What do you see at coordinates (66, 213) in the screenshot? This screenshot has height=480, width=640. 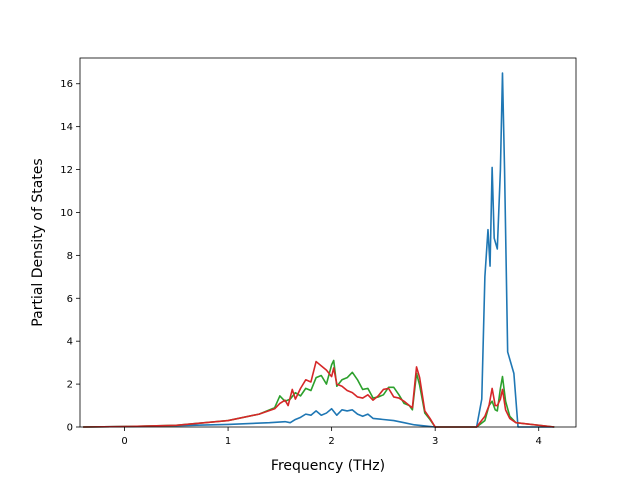 I see `y-tick-label: 10` at bounding box center [66, 213].